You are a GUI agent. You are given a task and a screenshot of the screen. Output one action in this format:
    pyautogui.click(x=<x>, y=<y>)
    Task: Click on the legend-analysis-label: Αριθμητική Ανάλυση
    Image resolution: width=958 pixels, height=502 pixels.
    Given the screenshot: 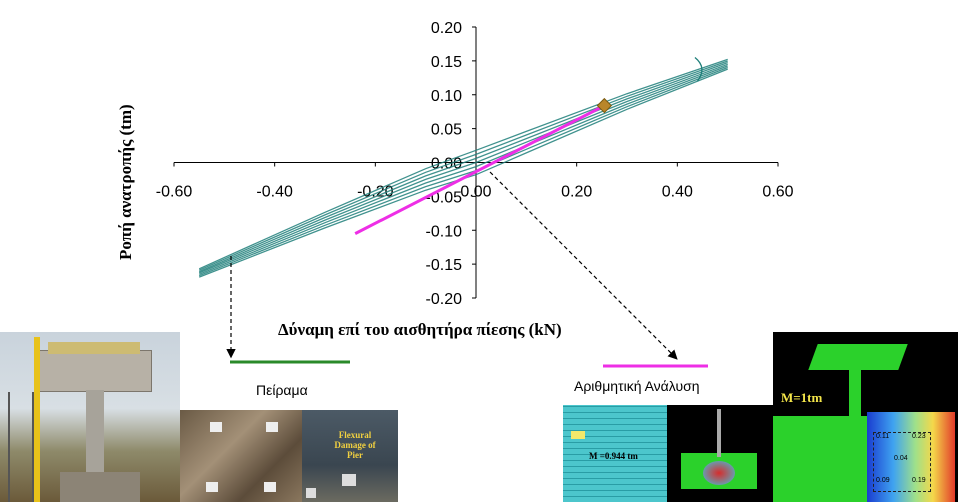 What is the action you would take?
    pyautogui.click(x=637, y=386)
    